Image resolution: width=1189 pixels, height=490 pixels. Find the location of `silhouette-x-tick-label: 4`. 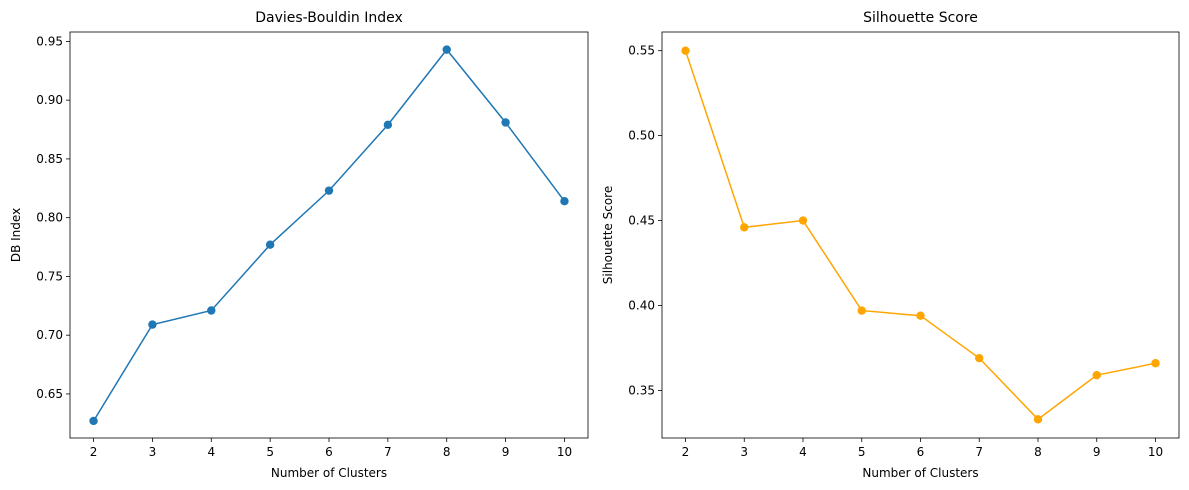

silhouette-x-tick-label: 4 is located at coordinates (803, 452).